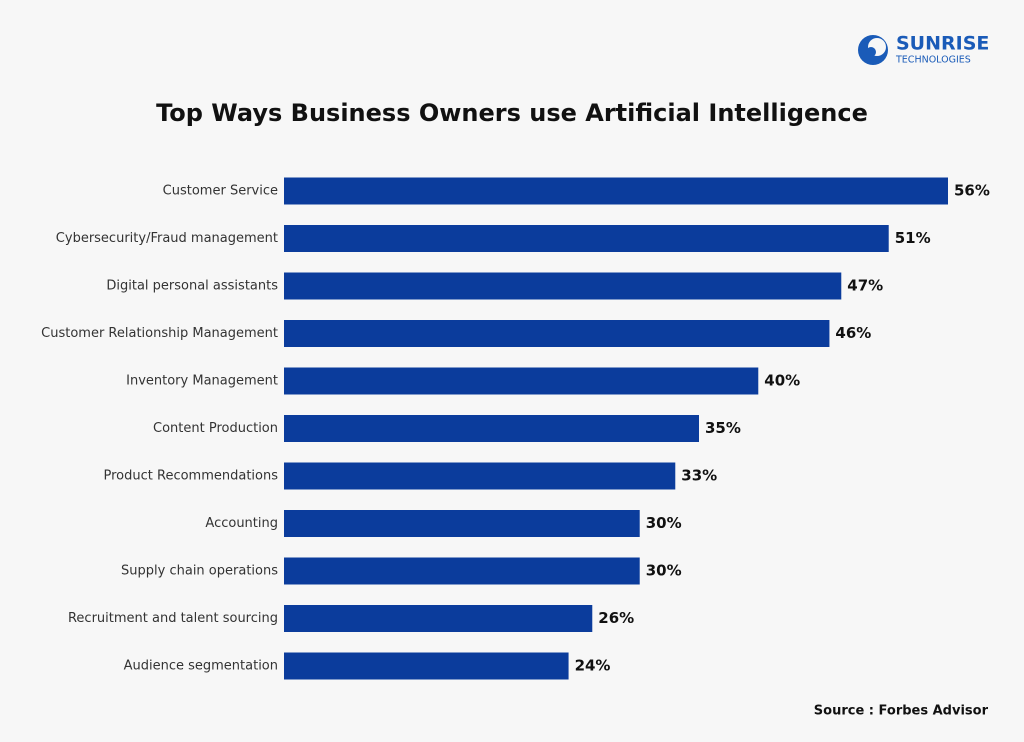 This screenshot has height=742, width=1024. What do you see at coordinates (972, 191) in the screenshot?
I see `value-label: 56%` at bounding box center [972, 191].